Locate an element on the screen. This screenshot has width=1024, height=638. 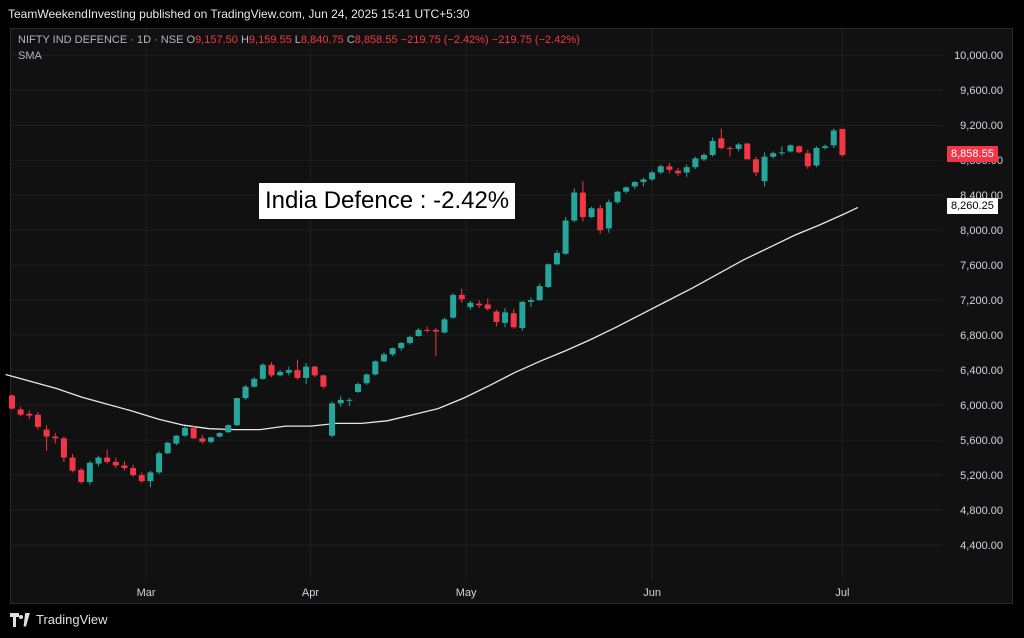
y-tick-label: 8,000.00 is located at coordinates (981, 231).